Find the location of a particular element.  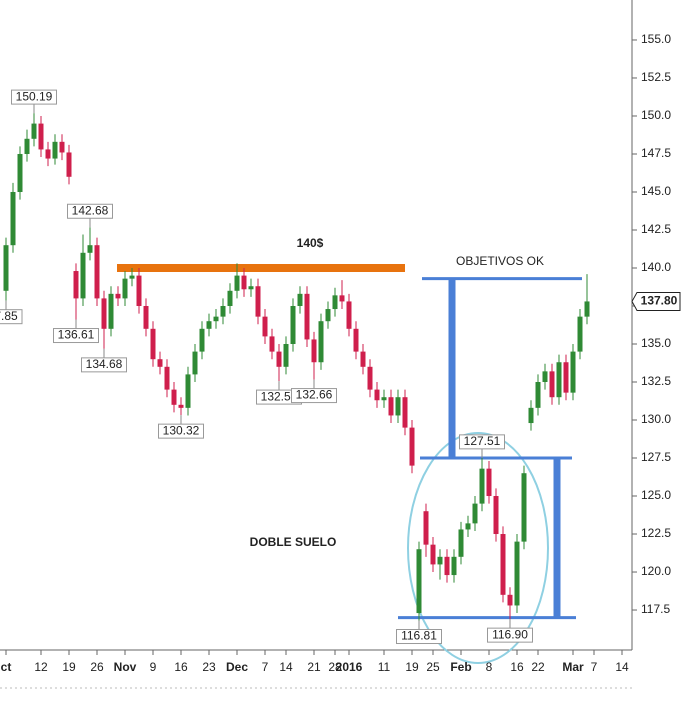

x-tick-label: Mar is located at coordinates (573, 667).